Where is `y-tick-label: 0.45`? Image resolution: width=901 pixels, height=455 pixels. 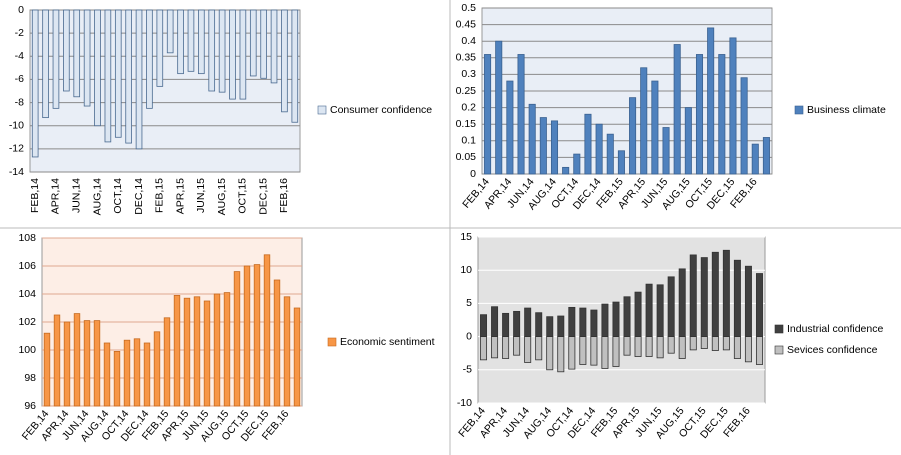
y-tick-label: 0.45 is located at coordinates (466, 24).